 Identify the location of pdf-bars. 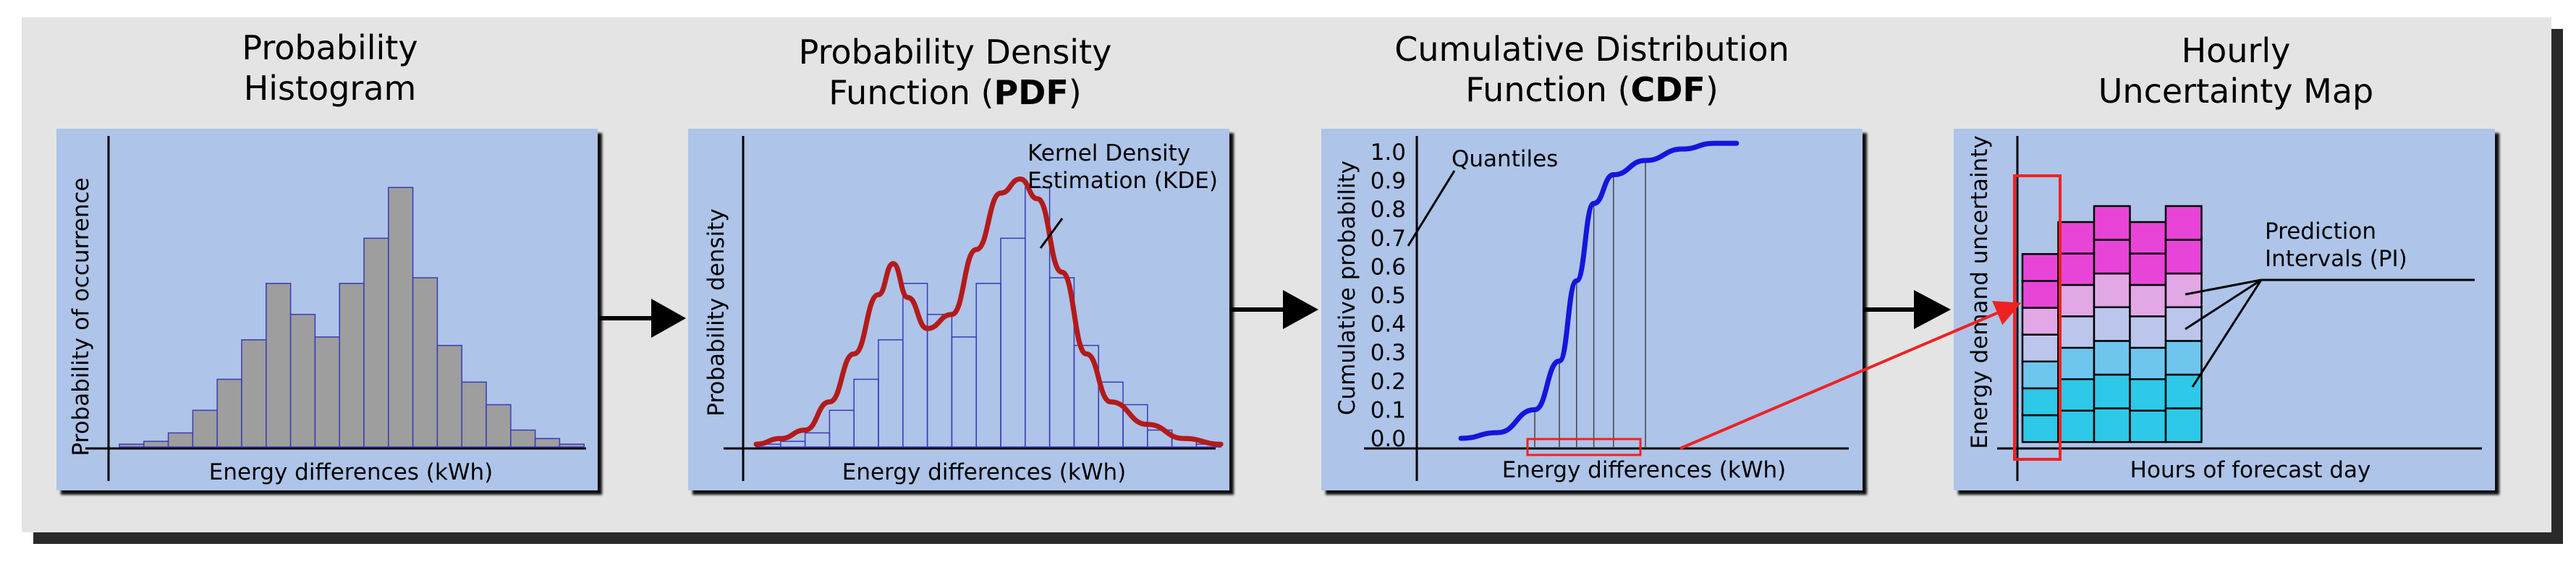
(988, 318).